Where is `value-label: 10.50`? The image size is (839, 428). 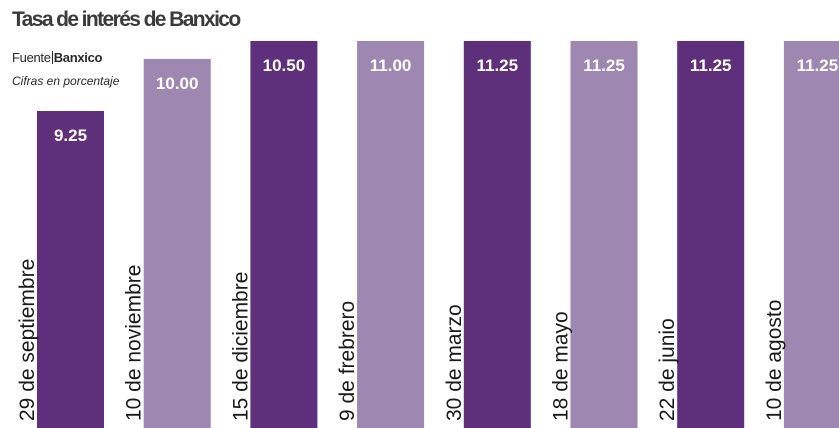
value-label: 10.50 is located at coordinates (284, 65).